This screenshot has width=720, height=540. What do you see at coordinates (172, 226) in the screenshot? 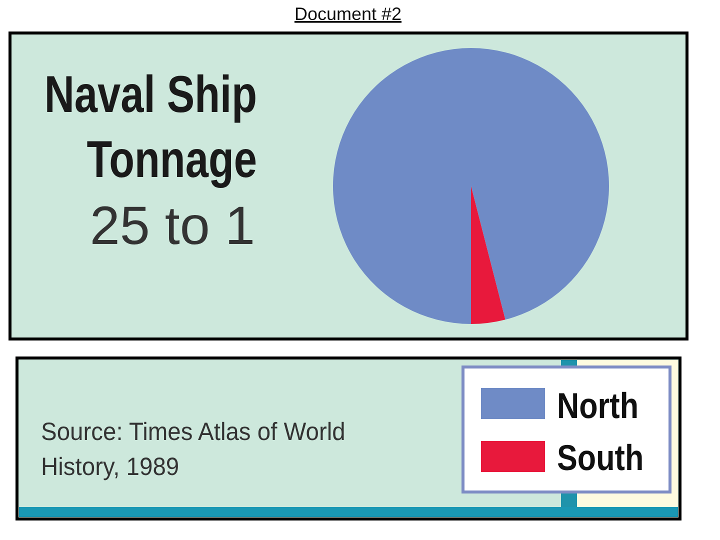
I see `text: 25 to 1` at bounding box center [172, 226].